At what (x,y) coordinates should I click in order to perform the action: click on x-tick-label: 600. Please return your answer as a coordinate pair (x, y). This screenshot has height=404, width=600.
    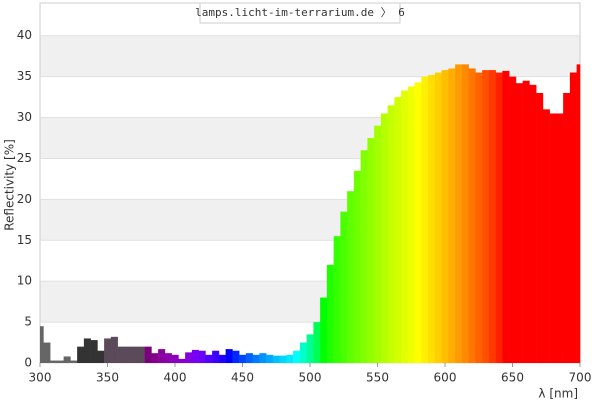
    Looking at the image, I should click on (445, 378).